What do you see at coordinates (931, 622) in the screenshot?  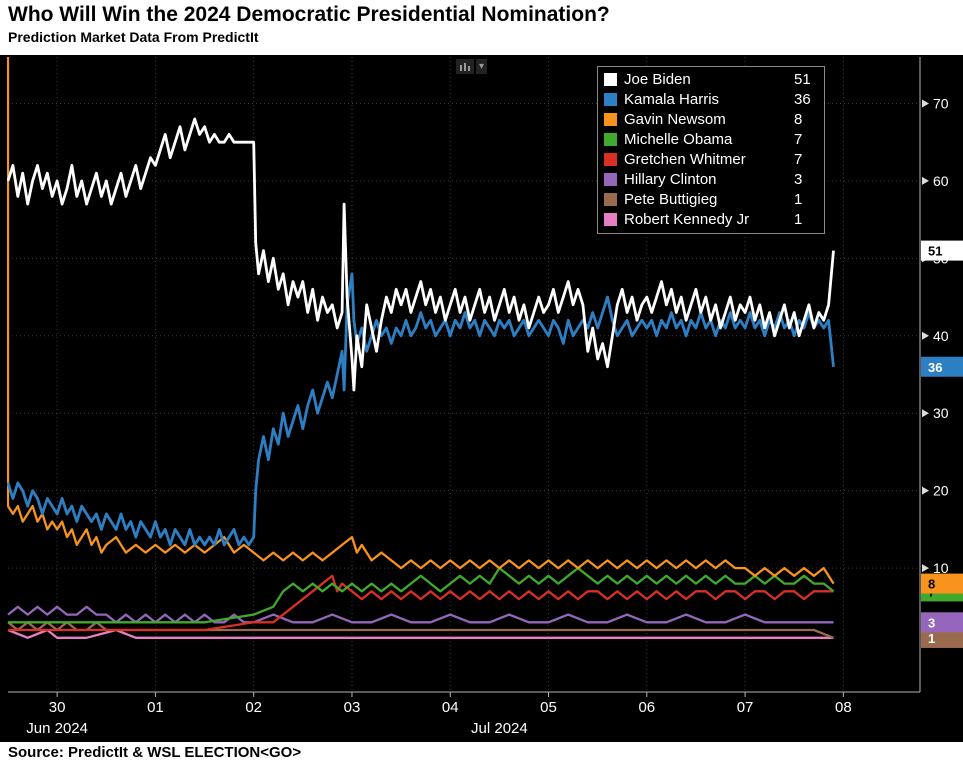 I see `svg-text: 3` at bounding box center [931, 622].